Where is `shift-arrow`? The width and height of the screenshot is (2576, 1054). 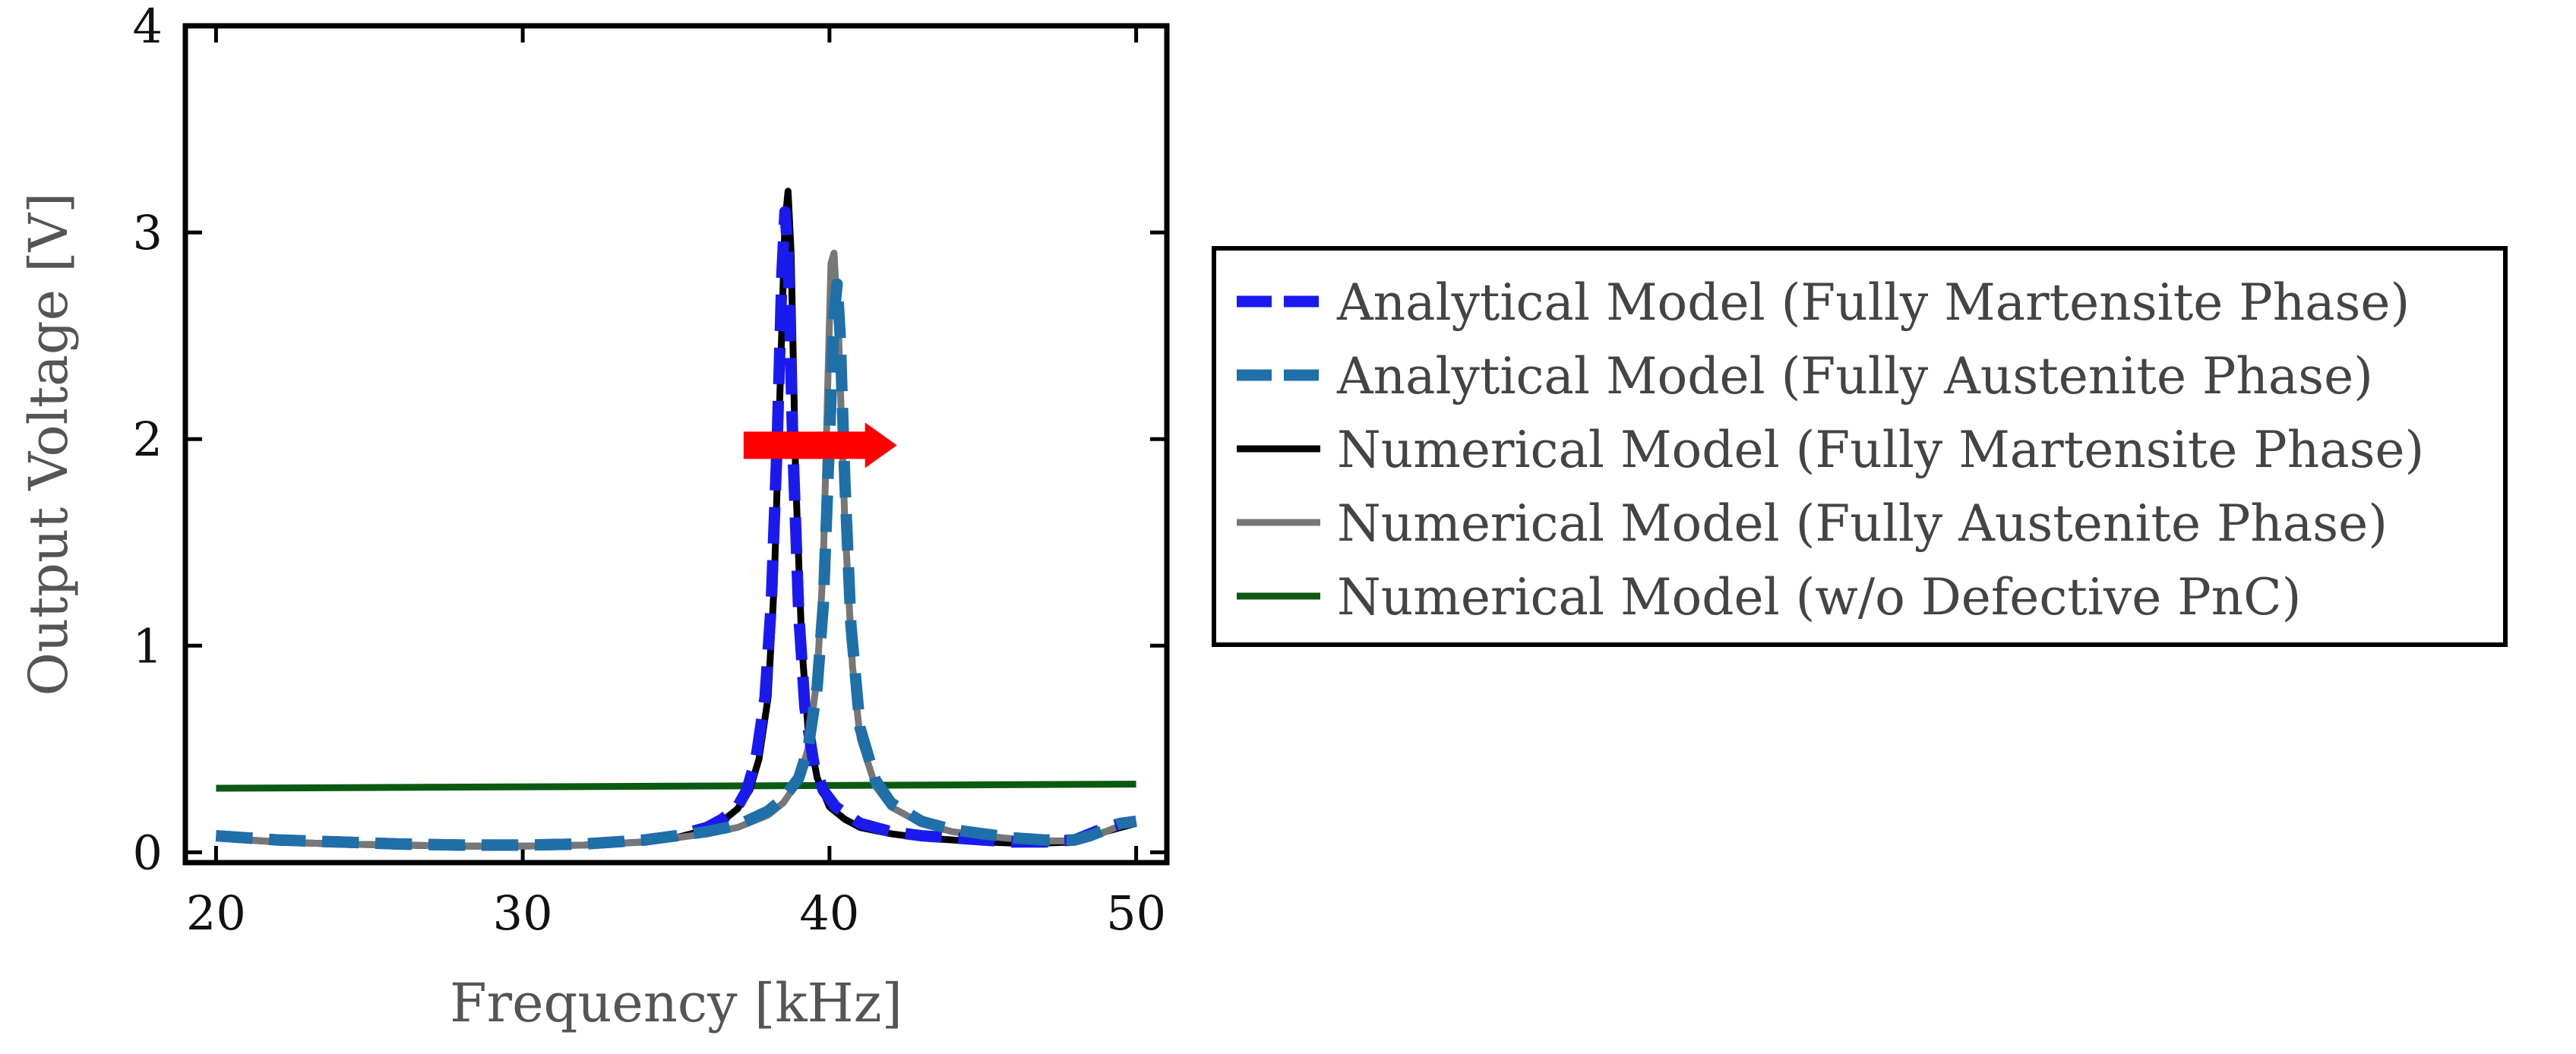 shift-arrow is located at coordinates (820, 445).